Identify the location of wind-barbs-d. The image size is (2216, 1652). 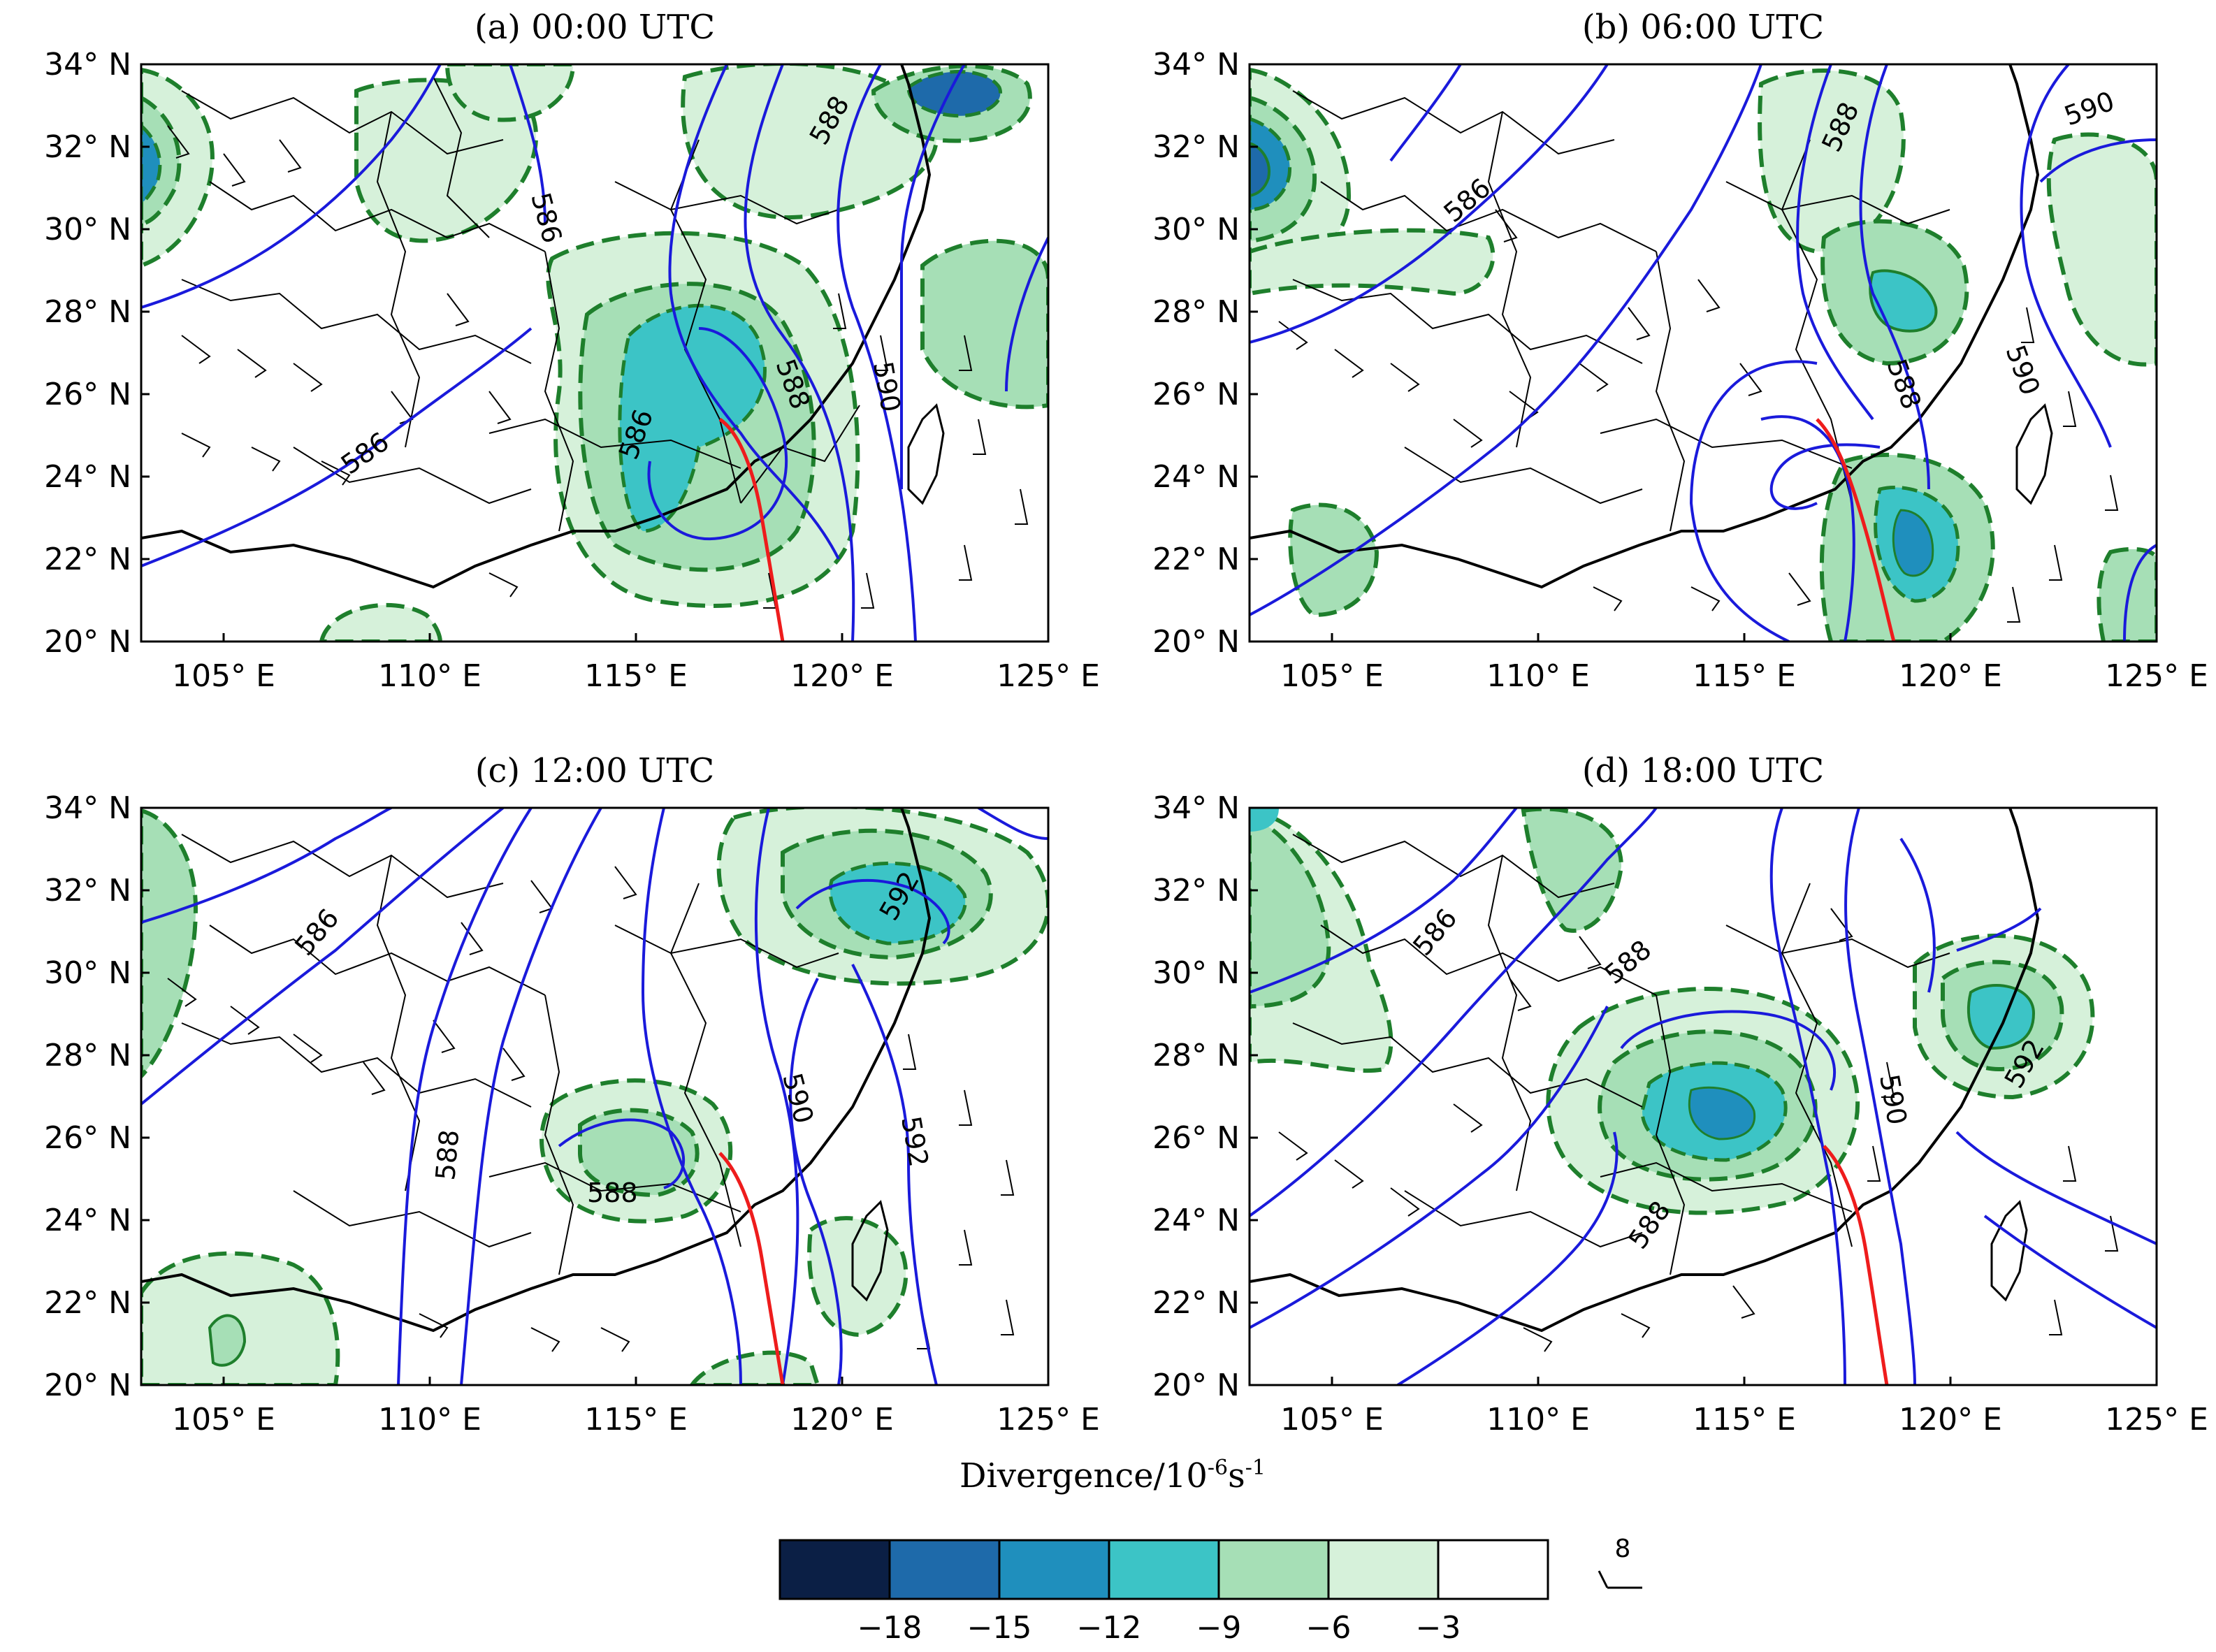
(1698, 1130).